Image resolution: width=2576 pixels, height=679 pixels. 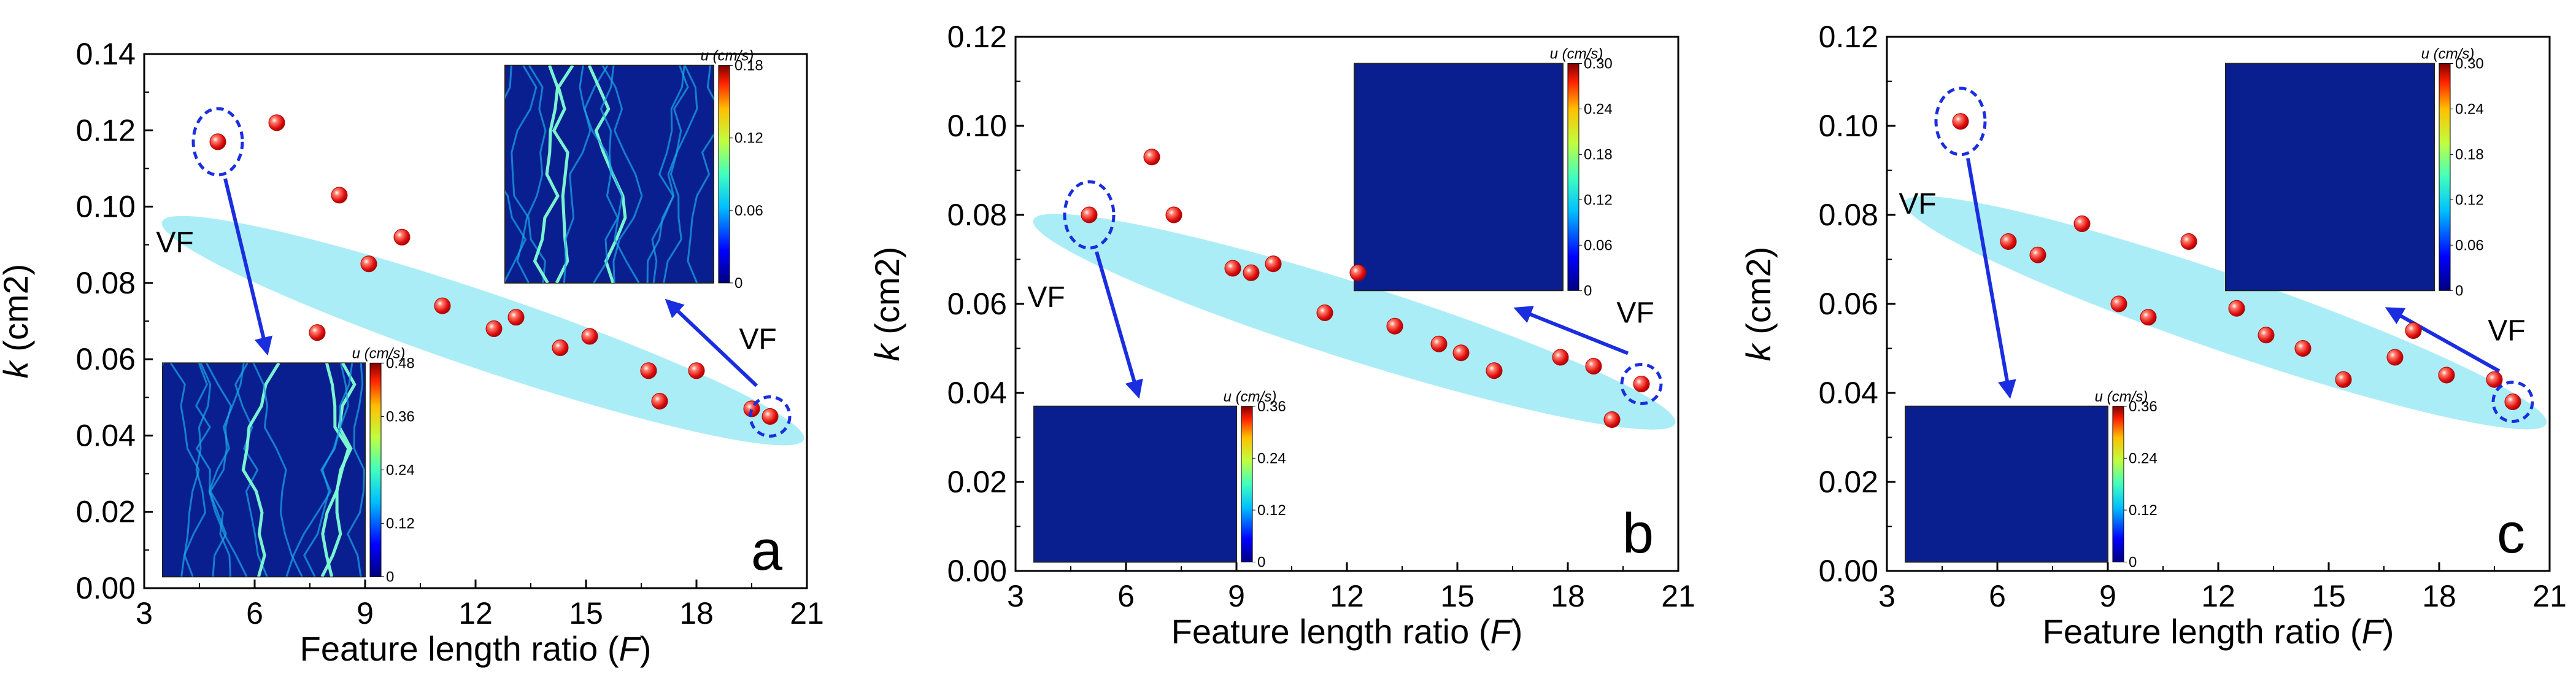 What do you see at coordinates (400, 363) in the screenshot?
I see `inset-low-cb-label: 0.48` at bounding box center [400, 363].